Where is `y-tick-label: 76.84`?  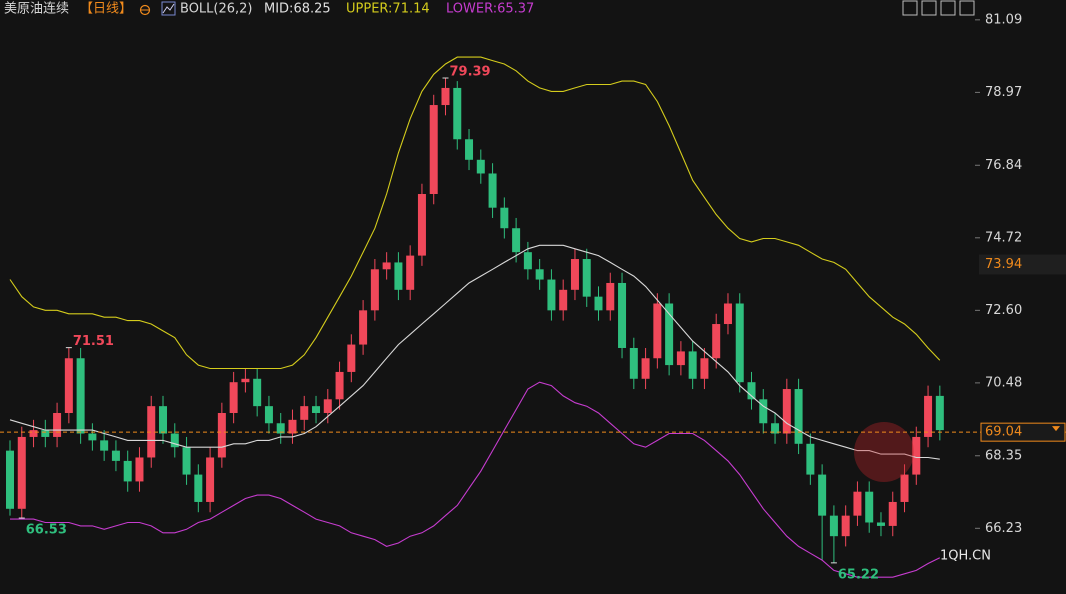
y-tick-label: 76.84 is located at coordinates (1003, 165).